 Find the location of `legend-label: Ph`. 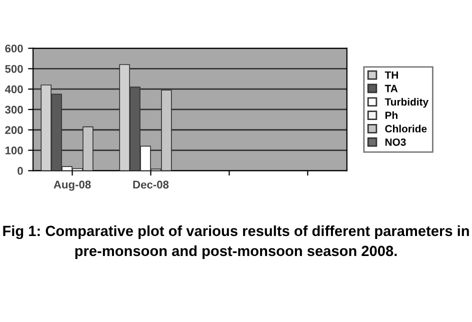

legend-label: Ph is located at coordinates (391, 115).